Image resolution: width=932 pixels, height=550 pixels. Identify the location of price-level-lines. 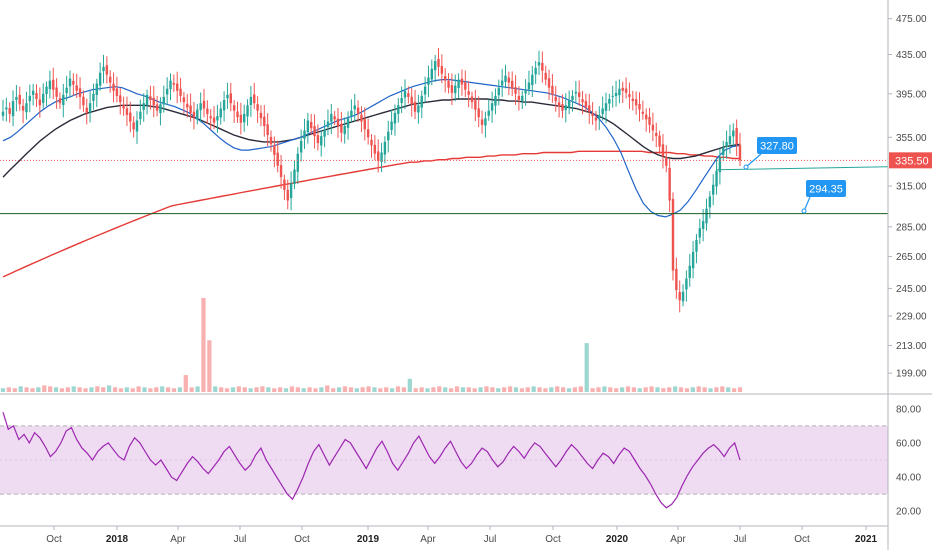
(444, 187).